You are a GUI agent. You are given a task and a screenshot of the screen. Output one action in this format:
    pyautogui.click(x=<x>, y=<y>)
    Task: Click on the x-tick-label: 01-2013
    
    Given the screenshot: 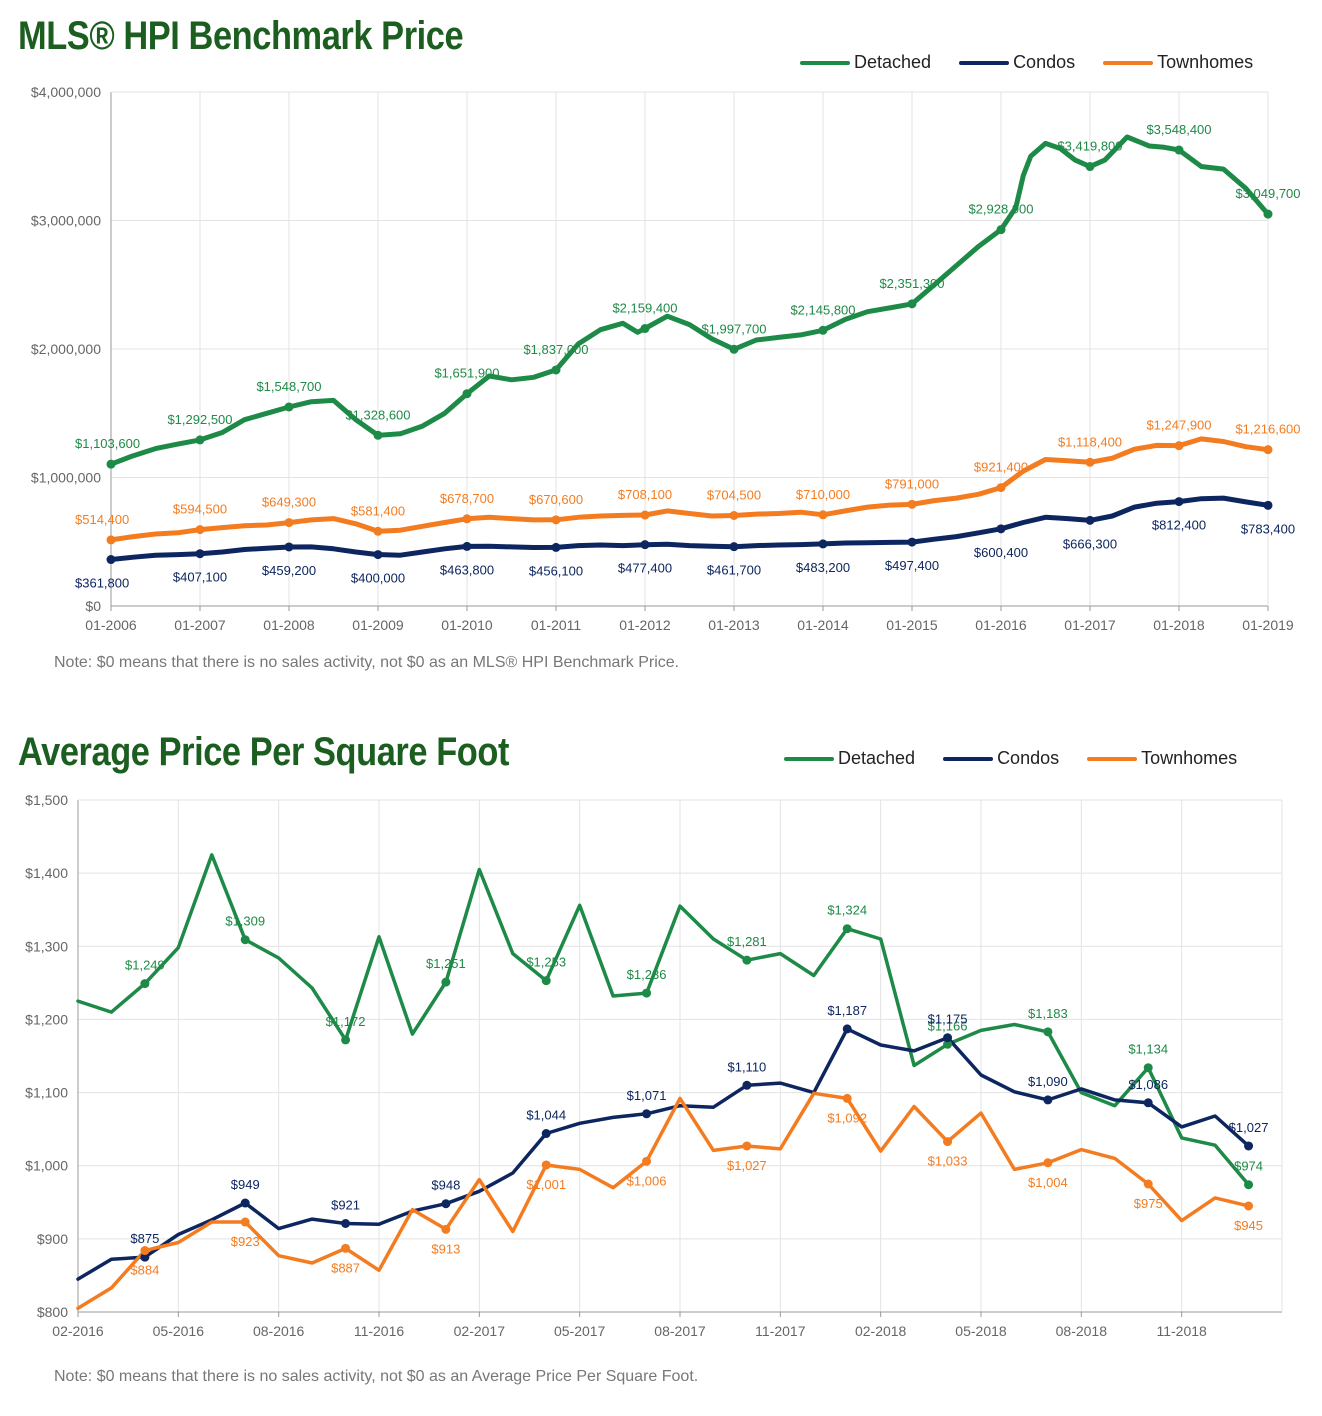 What is the action you would take?
    pyautogui.click(x=734, y=625)
    